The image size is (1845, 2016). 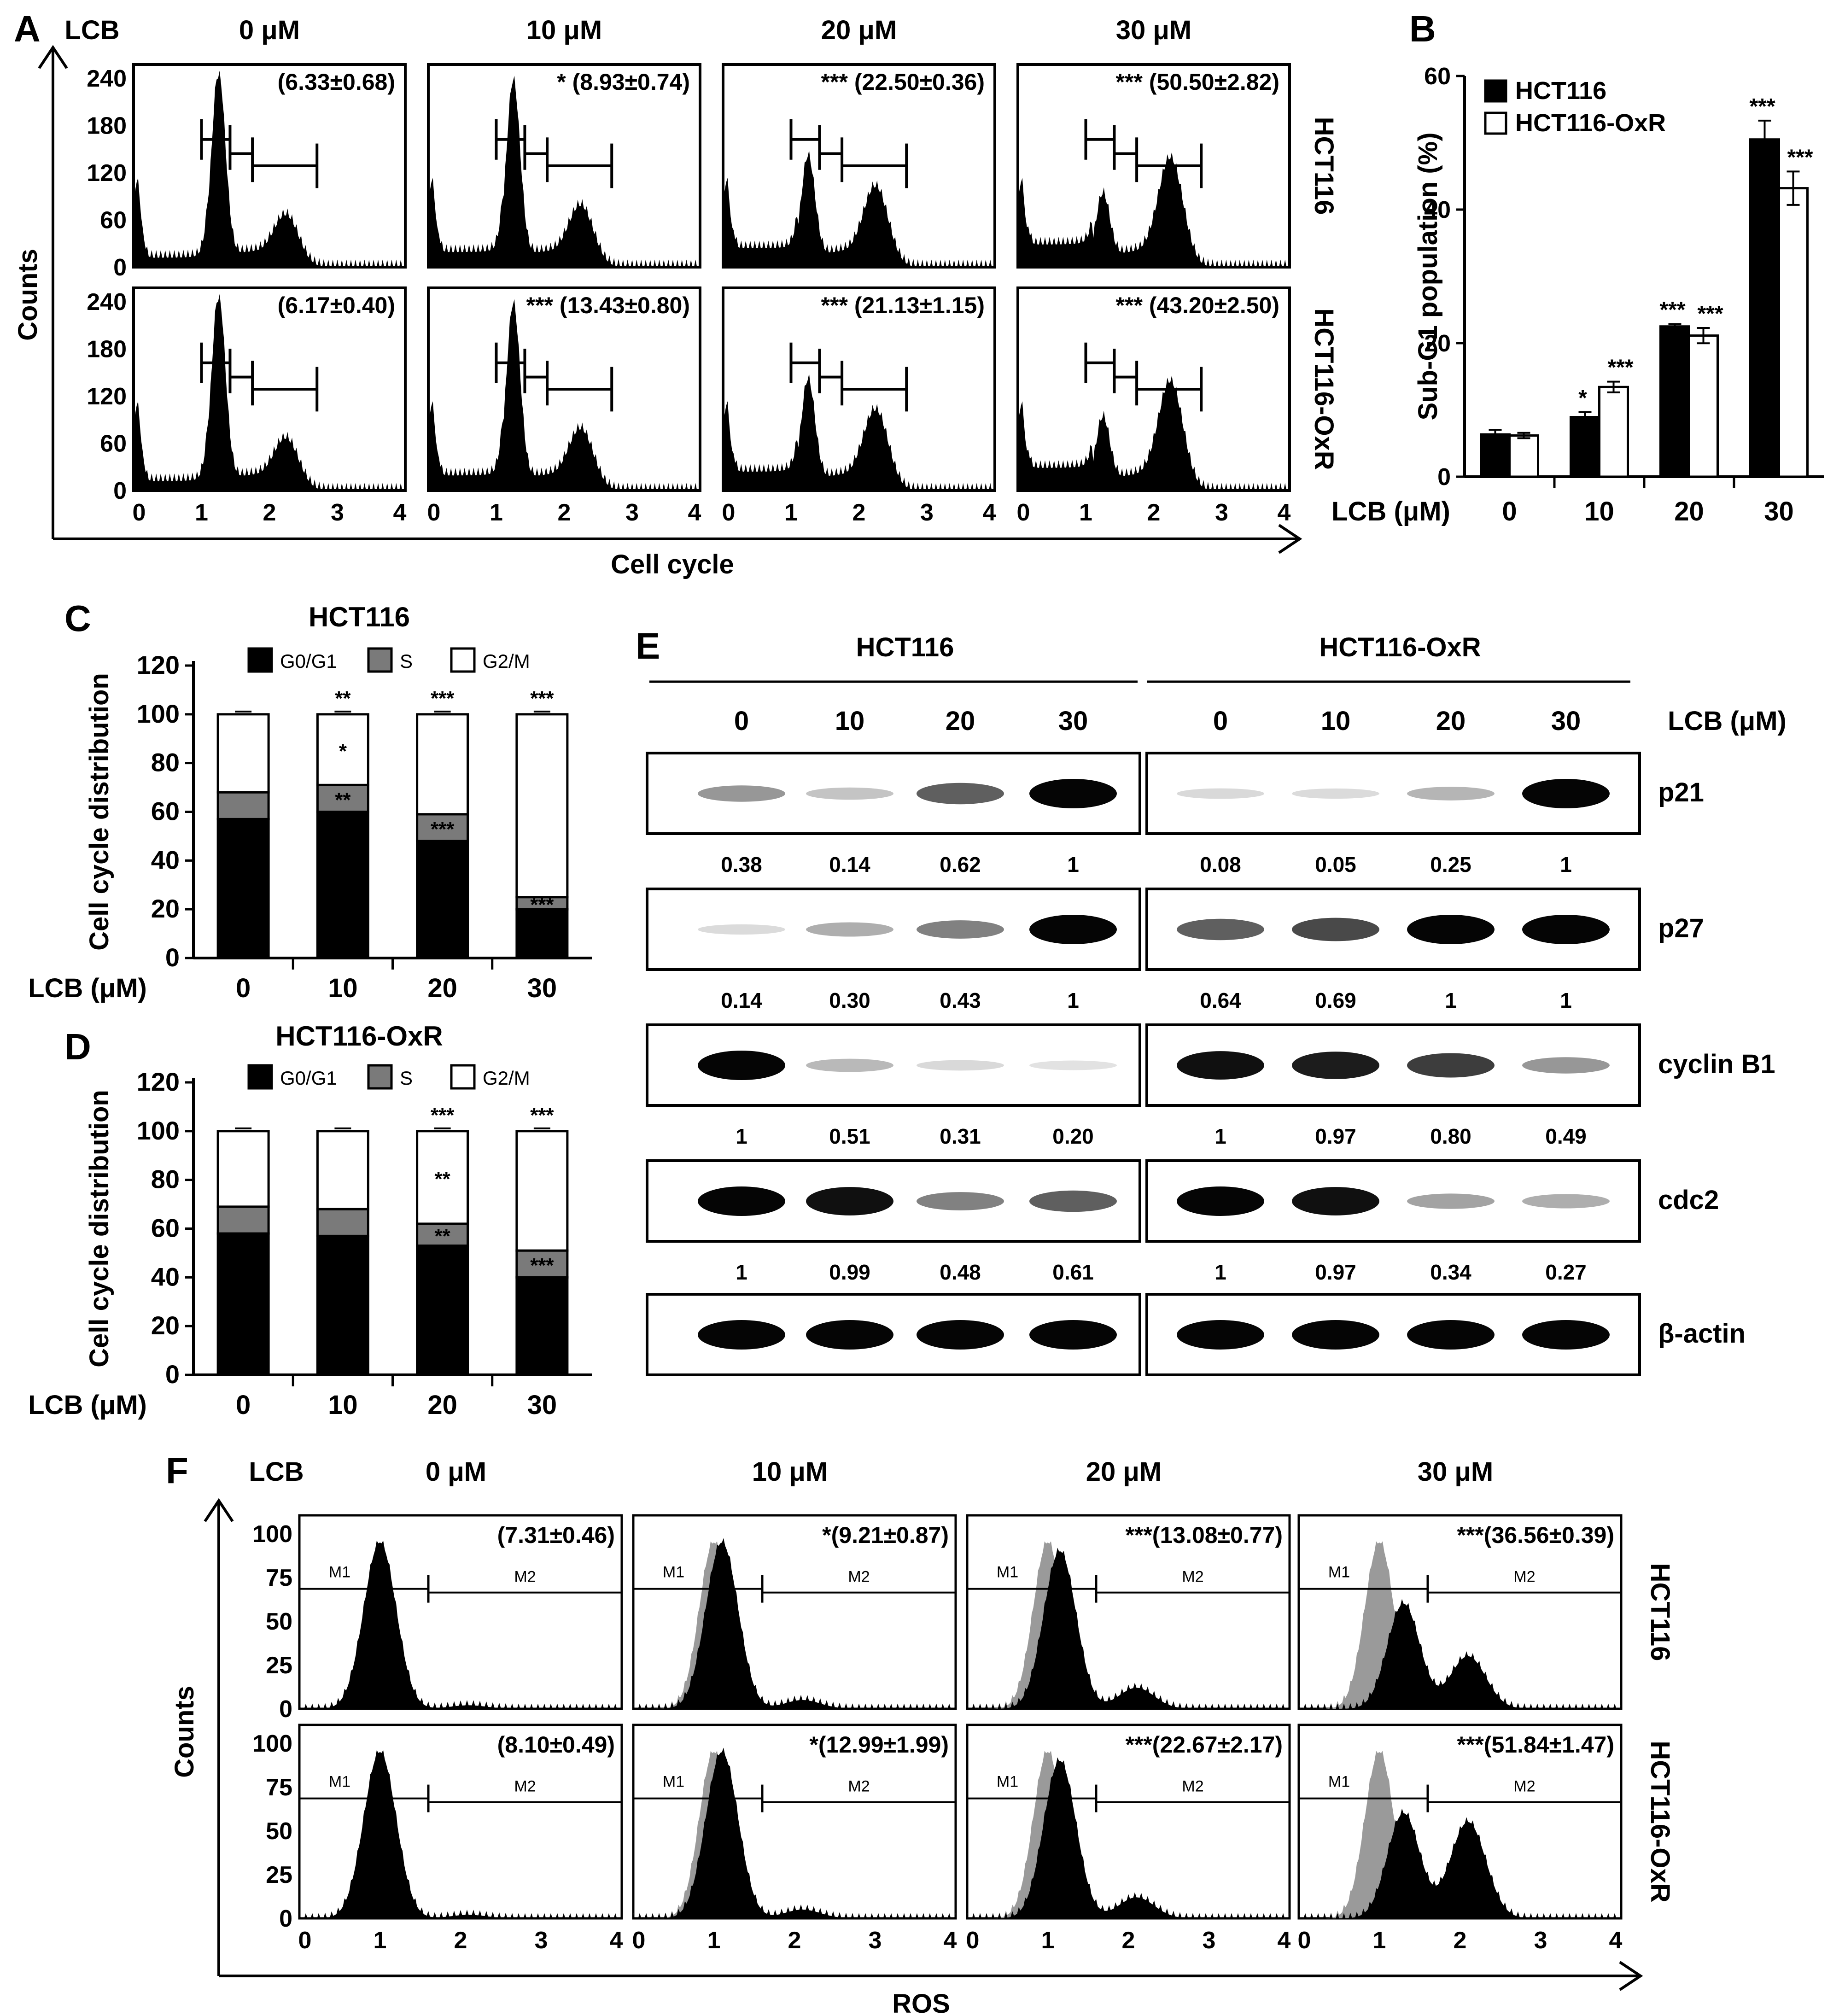 I want to click on panel-e-group-label: HCT116-OxR, so click(x=1400, y=647).